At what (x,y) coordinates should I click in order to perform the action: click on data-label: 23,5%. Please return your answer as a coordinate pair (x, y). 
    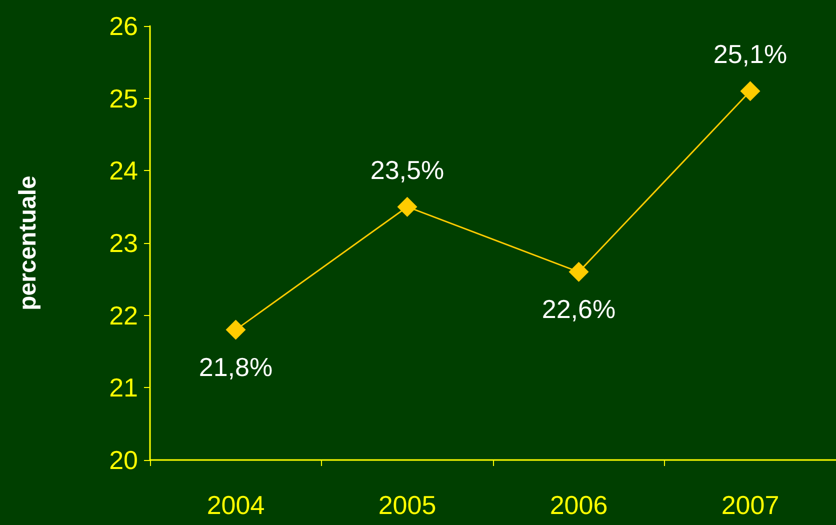
    Looking at the image, I should click on (407, 169).